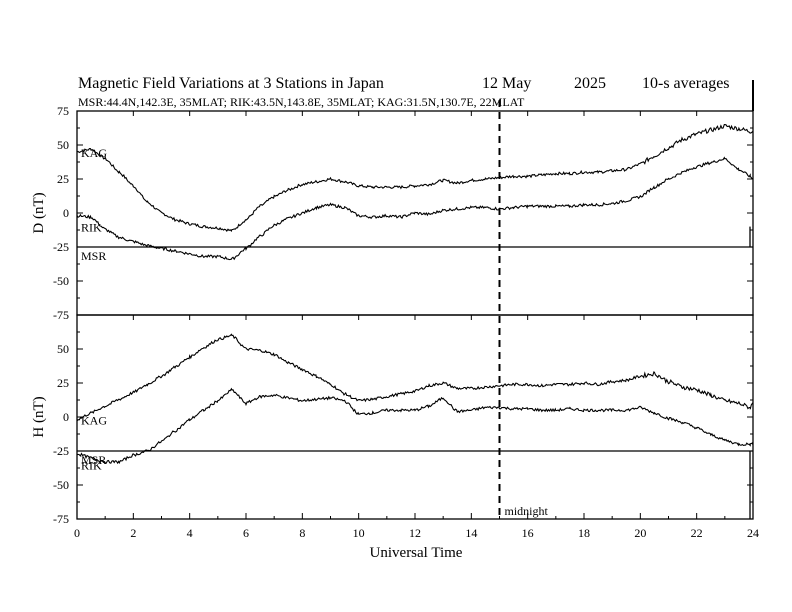  I want to click on x-tick-label: 2, so click(133, 533).